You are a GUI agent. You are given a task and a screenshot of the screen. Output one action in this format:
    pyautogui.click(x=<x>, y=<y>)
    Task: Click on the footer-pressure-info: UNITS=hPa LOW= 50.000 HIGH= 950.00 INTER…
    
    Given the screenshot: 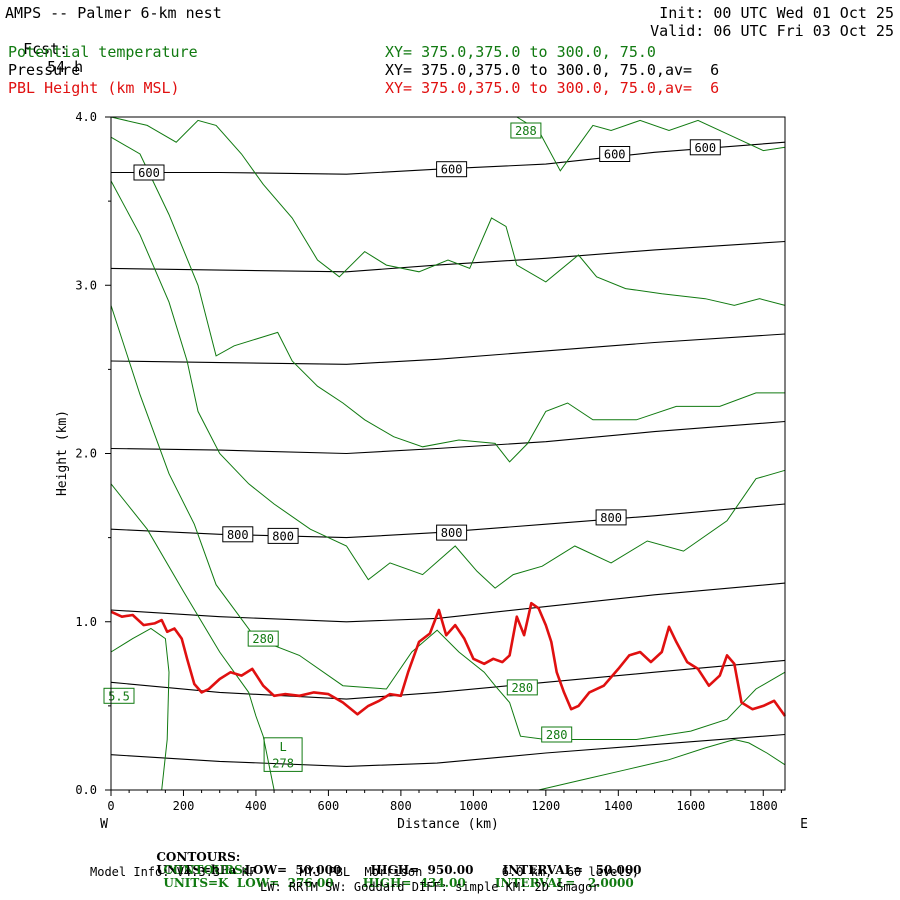 What is the action you would take?
    pyautogui.click(x=399, y=870)
    